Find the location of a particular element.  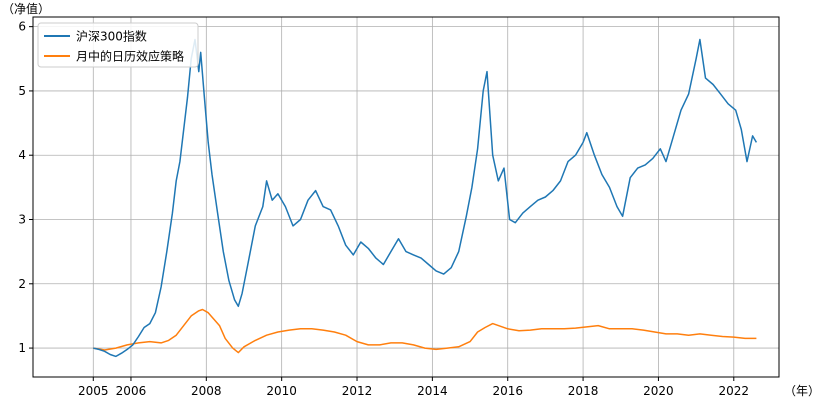

y-tick-label: 5 is located at coordinates (22, 91).